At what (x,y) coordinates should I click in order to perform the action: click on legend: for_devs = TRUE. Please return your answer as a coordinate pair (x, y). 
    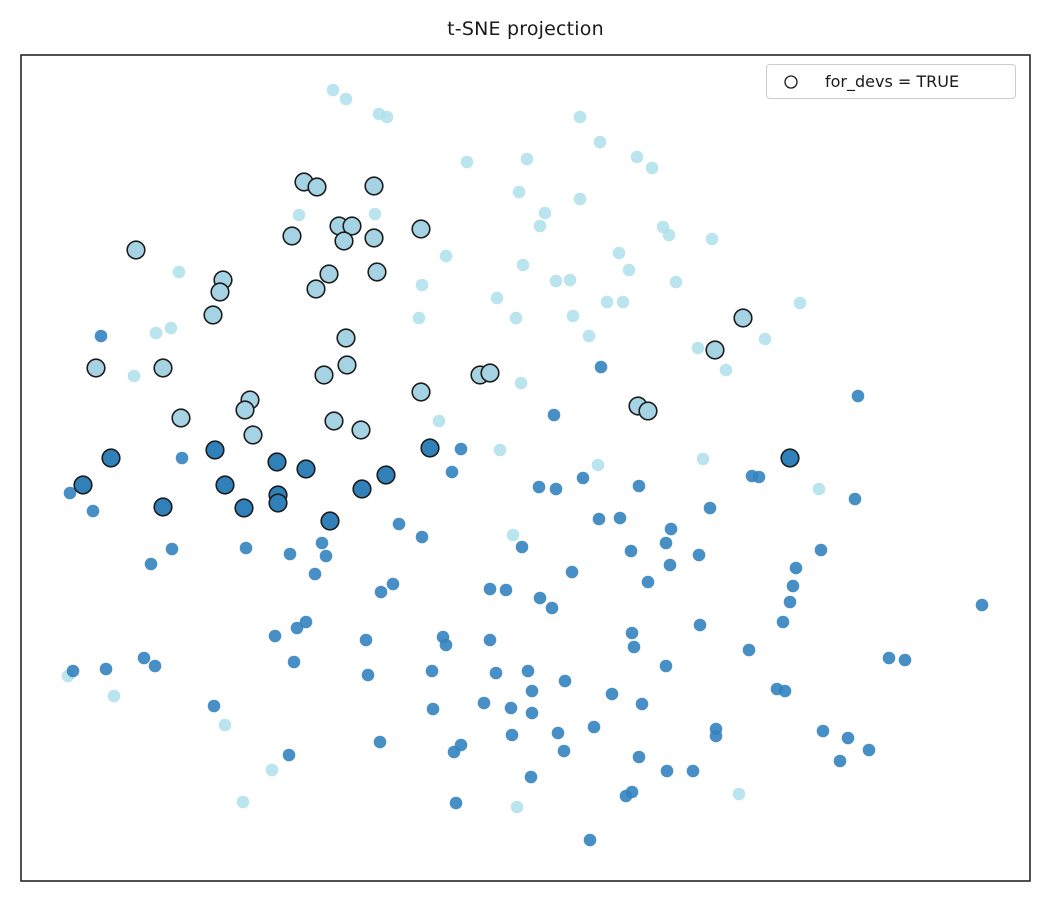
    Looking at the image, I should click on (891, 81).